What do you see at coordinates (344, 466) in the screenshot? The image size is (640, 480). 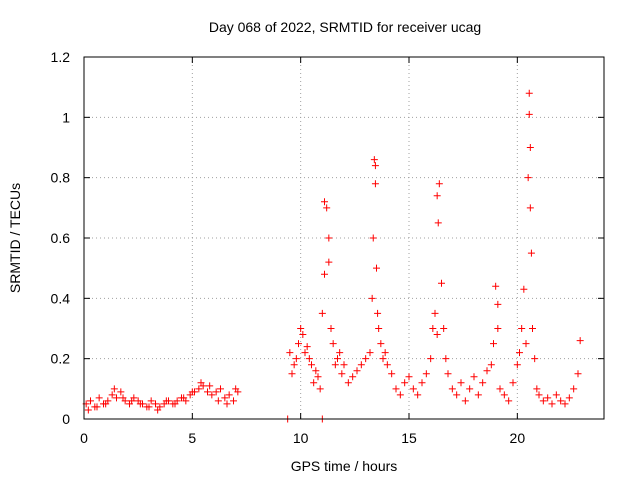 I see `x-axis-label: GPS time / hours` at bounding box center [344, 466].